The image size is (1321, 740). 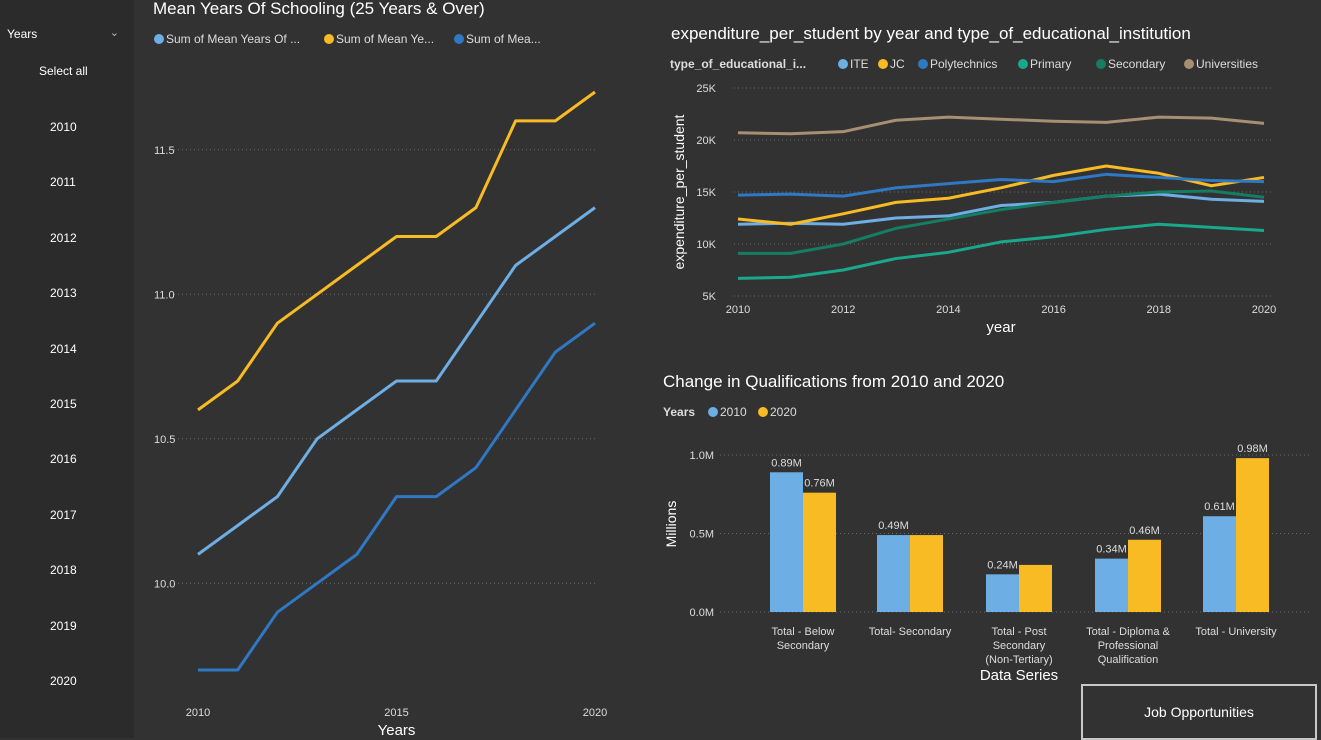 What do you see at coordinates (1128, 660) in the screenshot?
I see `x-tick-label: Qualification` at bounding box center [1128, 660].